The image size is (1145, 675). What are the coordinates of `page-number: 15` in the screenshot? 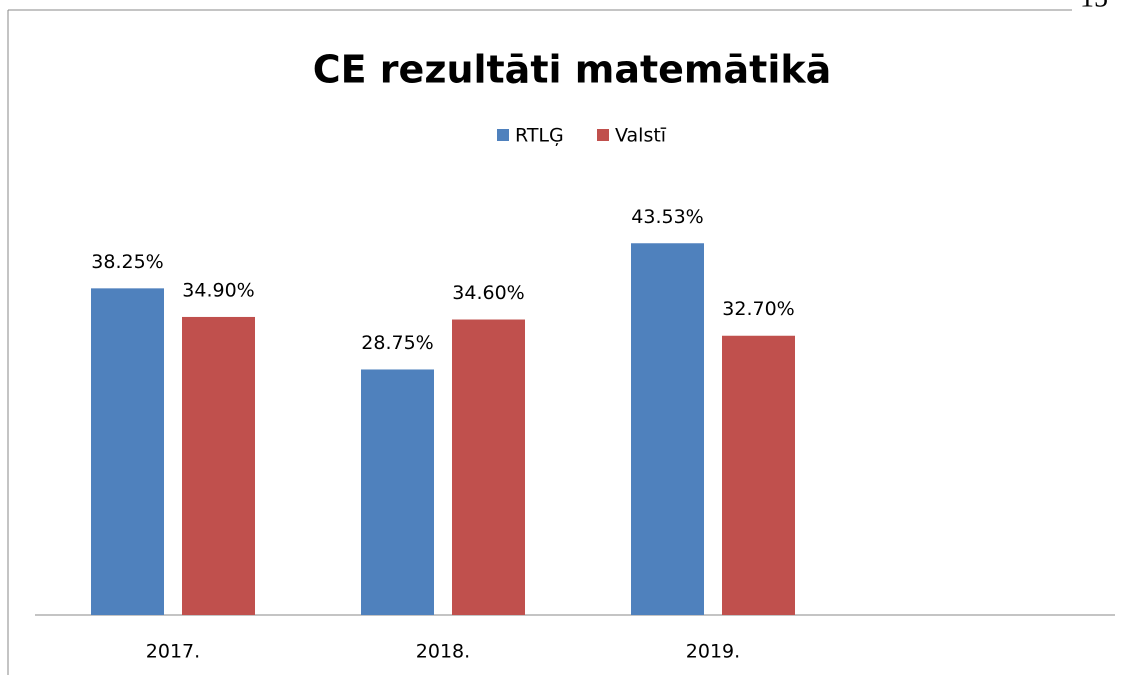 It's located at (1094, 6).